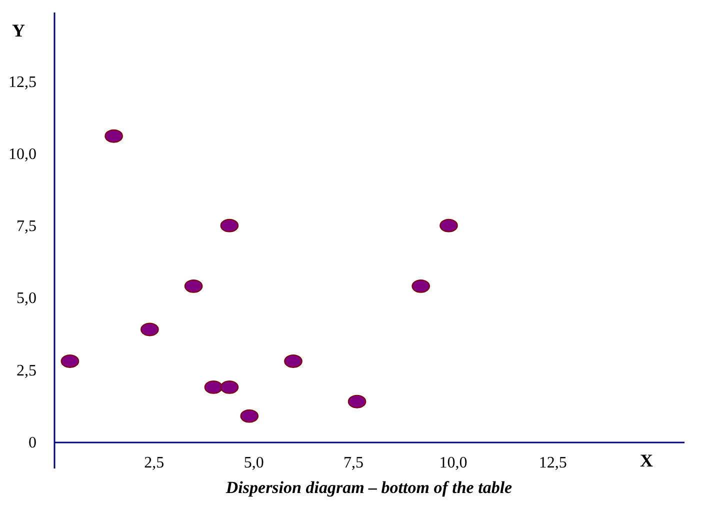 This screenshot has height=515, width=713. I want to click on text: Dispersion diagram – bottom of the table, so click(368, 488).